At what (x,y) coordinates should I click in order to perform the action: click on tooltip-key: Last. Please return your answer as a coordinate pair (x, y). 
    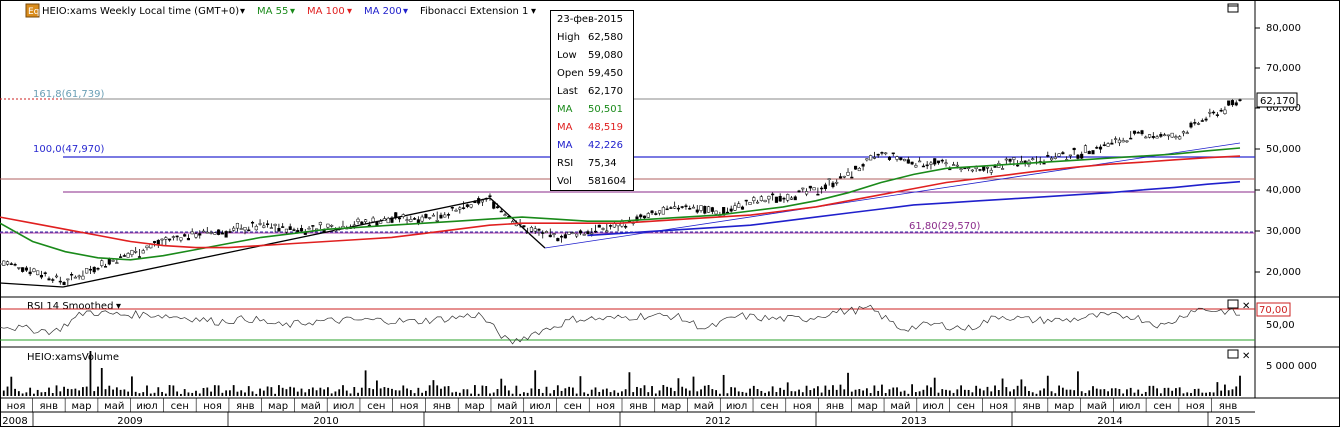
    Looking at the image, I should click on (567, 91).